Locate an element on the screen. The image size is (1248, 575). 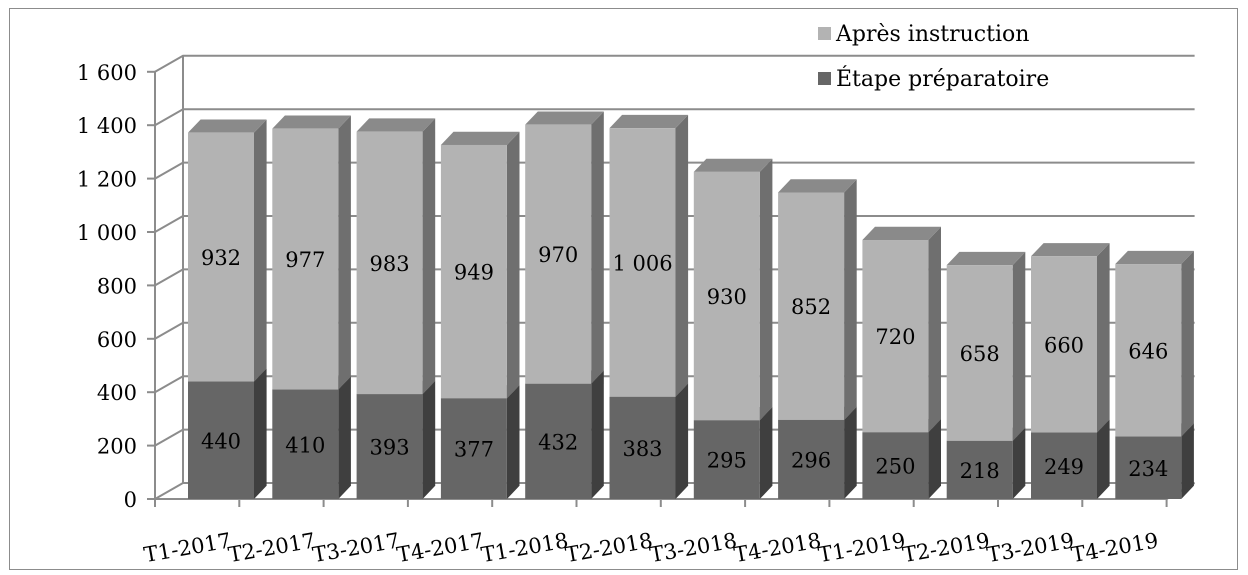
data-label-apres-instruction: 720 is located at coordinates (895, 337).